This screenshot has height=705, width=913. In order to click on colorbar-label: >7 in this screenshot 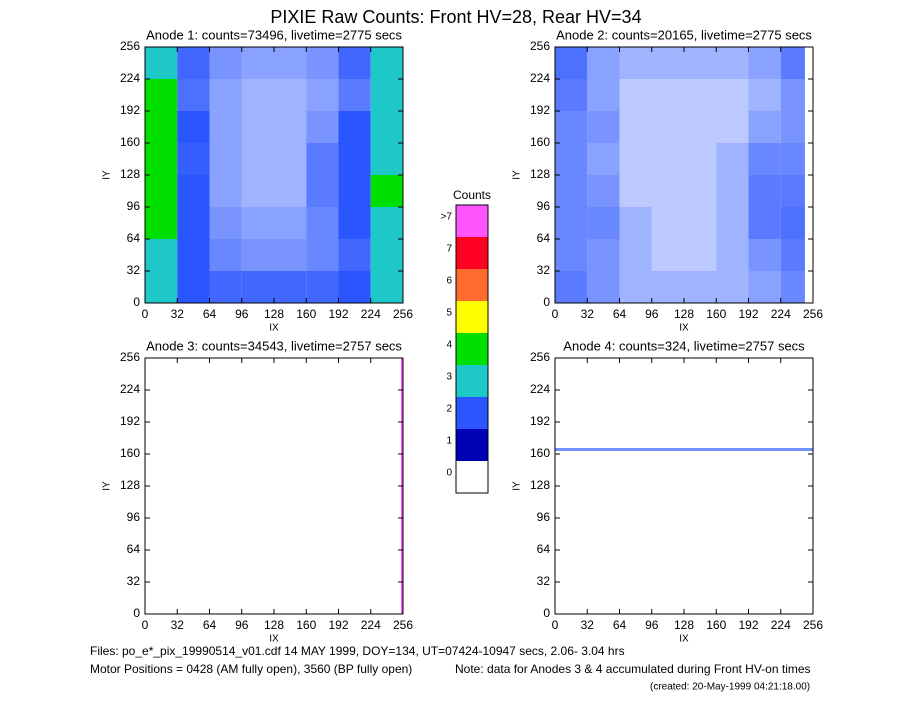, I will do `click(447, 217)`.